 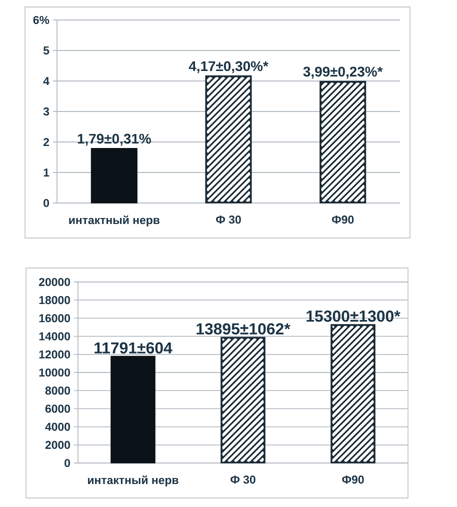 What do you see at coordinates (54, 372) in the screenshot?
I see `y-tick-label: 10000` at bounding box center [54, 372].